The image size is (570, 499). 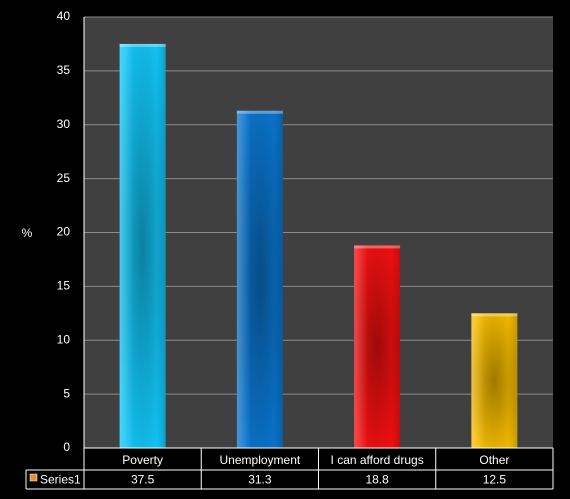 What do you see at coordinates (494, 460) in the screenshot?
I see `x-tick-label: Other` at bounding box center [494, 460].